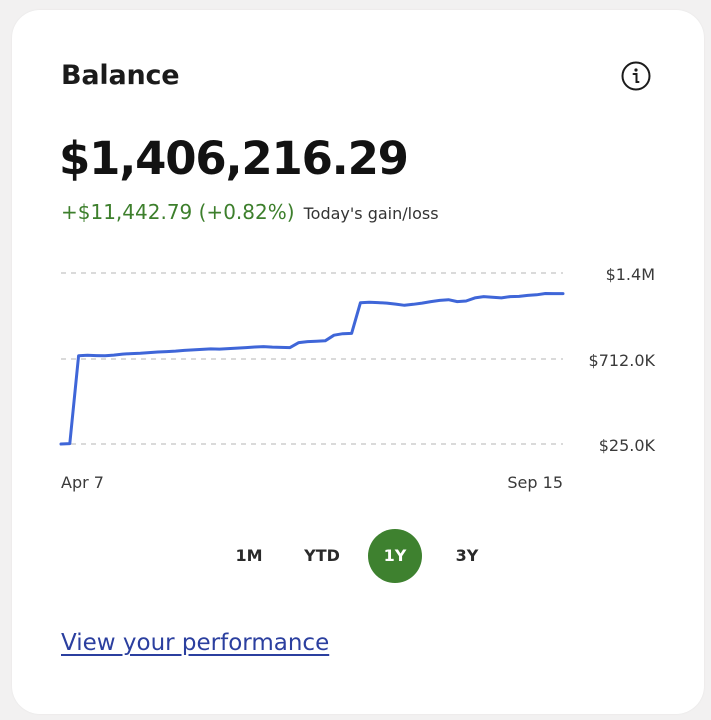 This screenshot has height=720, width=711. I want to click on y-tick-label: $712.0K, so click(622, 360).